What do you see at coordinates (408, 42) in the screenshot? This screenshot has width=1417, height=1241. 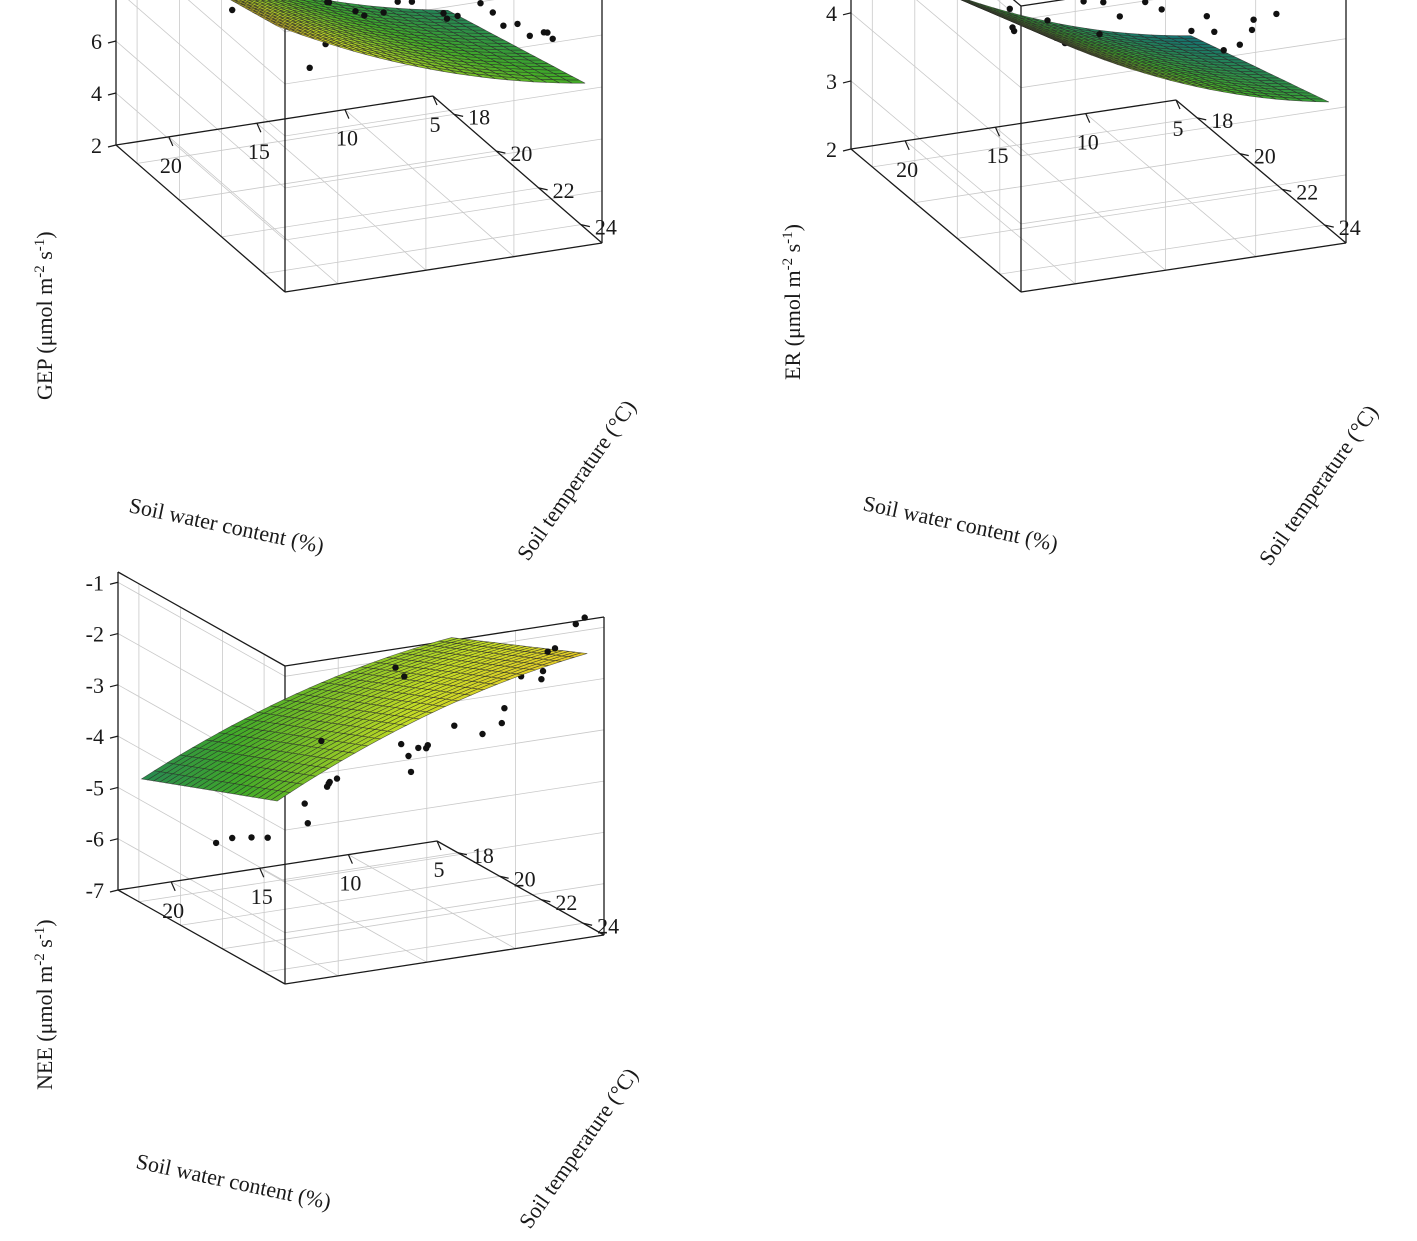 I see `gep-surface` at bounding box center [408, 42].